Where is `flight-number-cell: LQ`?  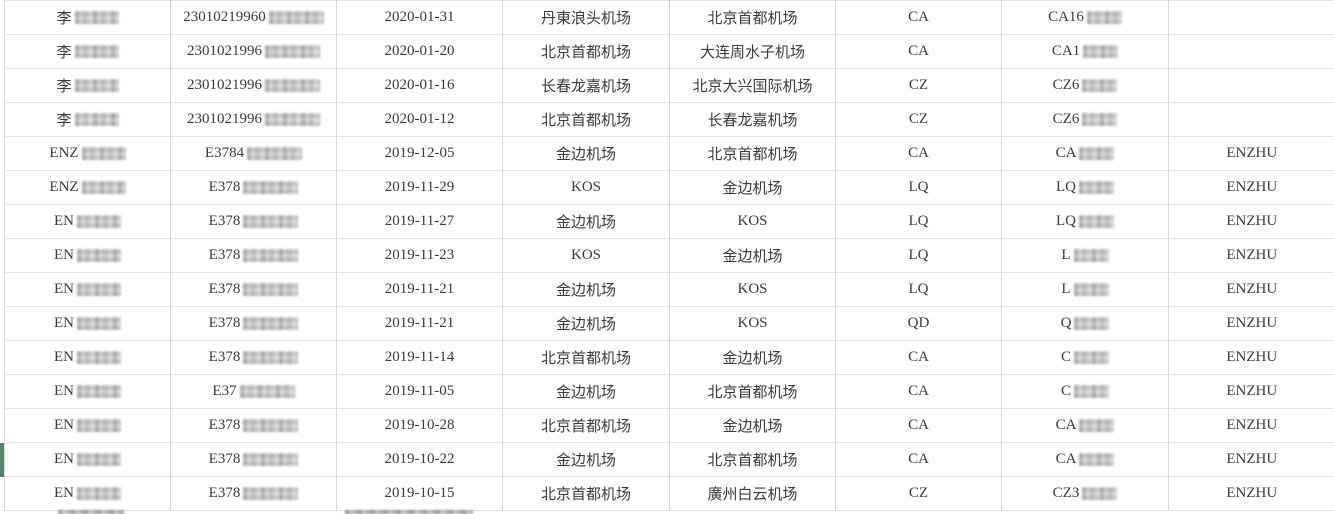
flight-number-cell: LQ is located at coordinates (1085, 221).